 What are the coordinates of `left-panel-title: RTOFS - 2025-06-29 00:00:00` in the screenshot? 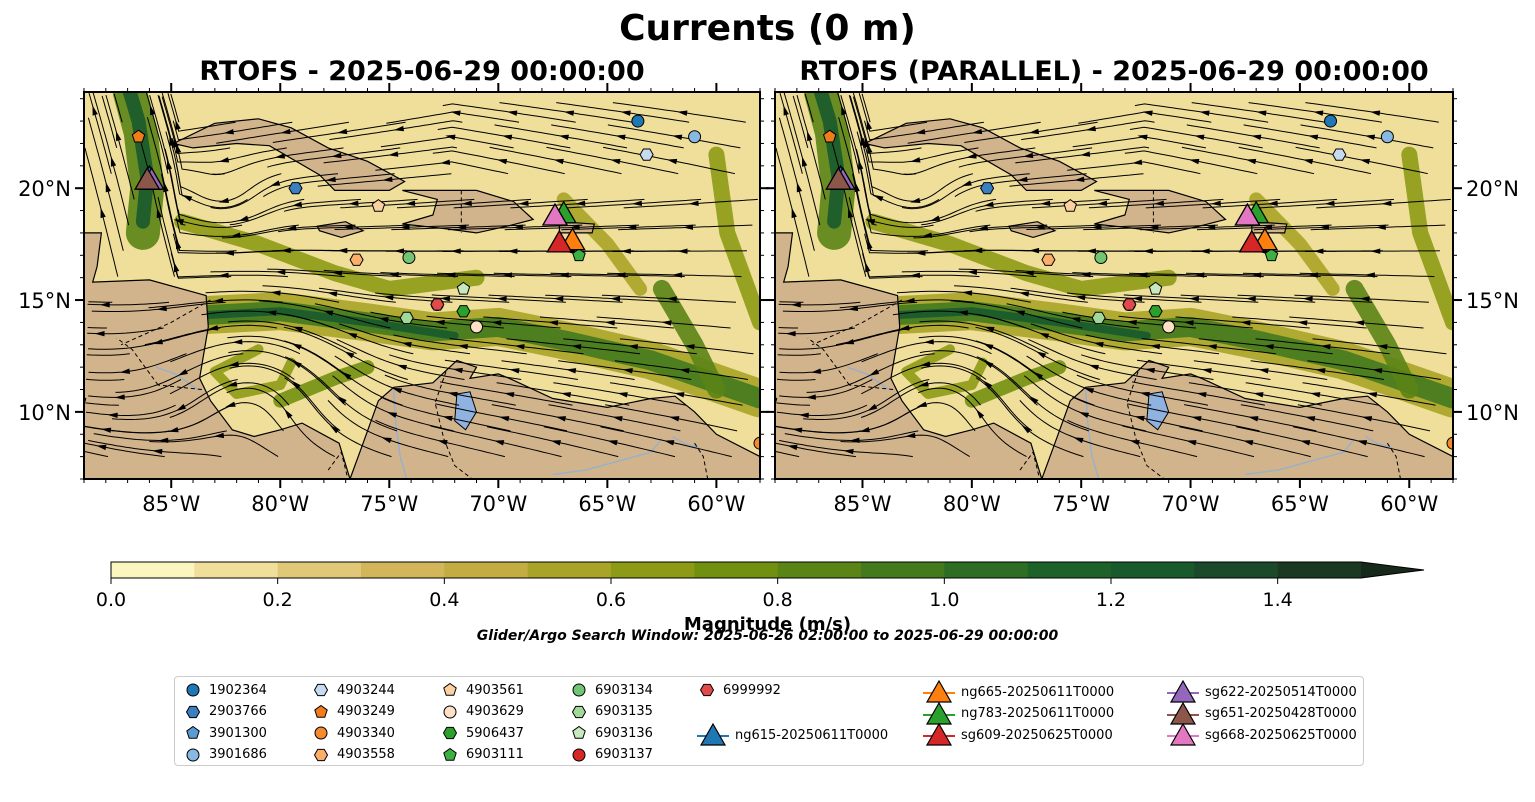 It's located at (422, 71).